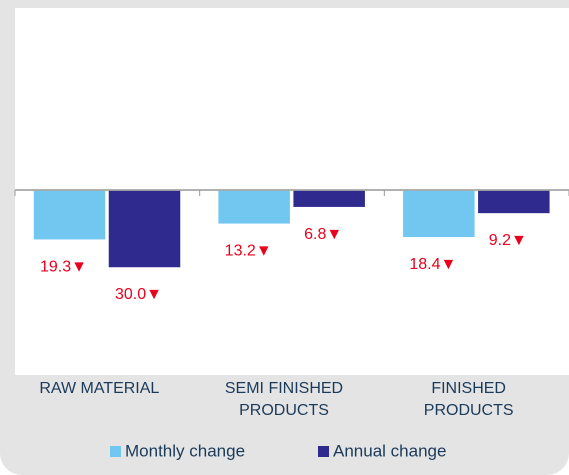 Image resolution: width=569 pixels, height=475 pixels. I want to click on value-label: 18.4▼, so click(432, 264).